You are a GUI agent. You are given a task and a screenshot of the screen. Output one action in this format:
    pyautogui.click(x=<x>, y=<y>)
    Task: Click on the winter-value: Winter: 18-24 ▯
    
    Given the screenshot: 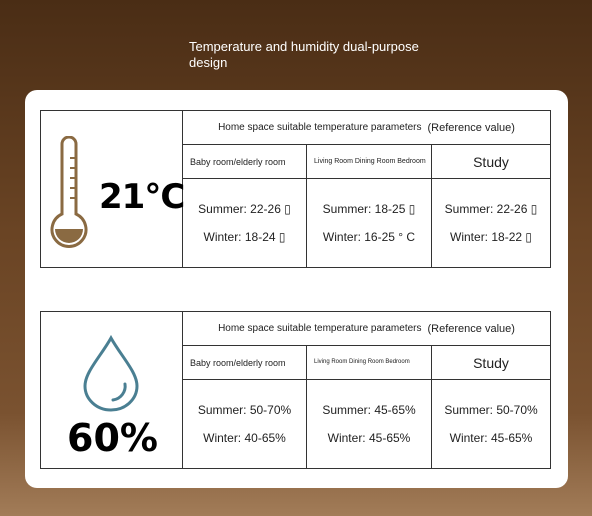 What is the action you would take?
    pyautogui.click(x=244, y=237)
    